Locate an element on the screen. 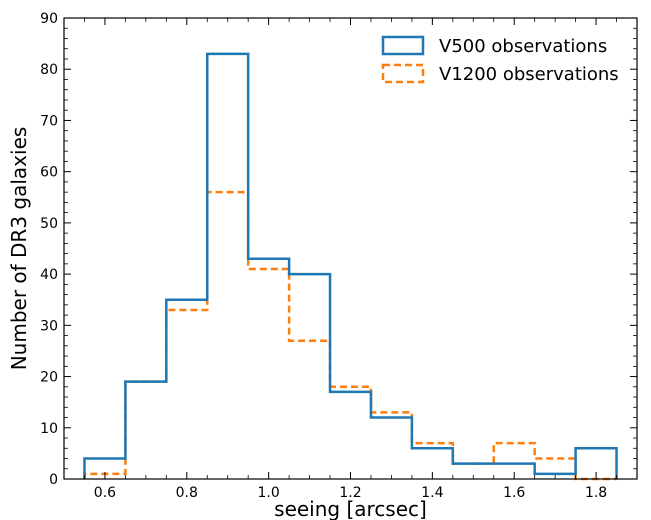  x-tick-label: 0.6 is located at coordinates (105, 493).